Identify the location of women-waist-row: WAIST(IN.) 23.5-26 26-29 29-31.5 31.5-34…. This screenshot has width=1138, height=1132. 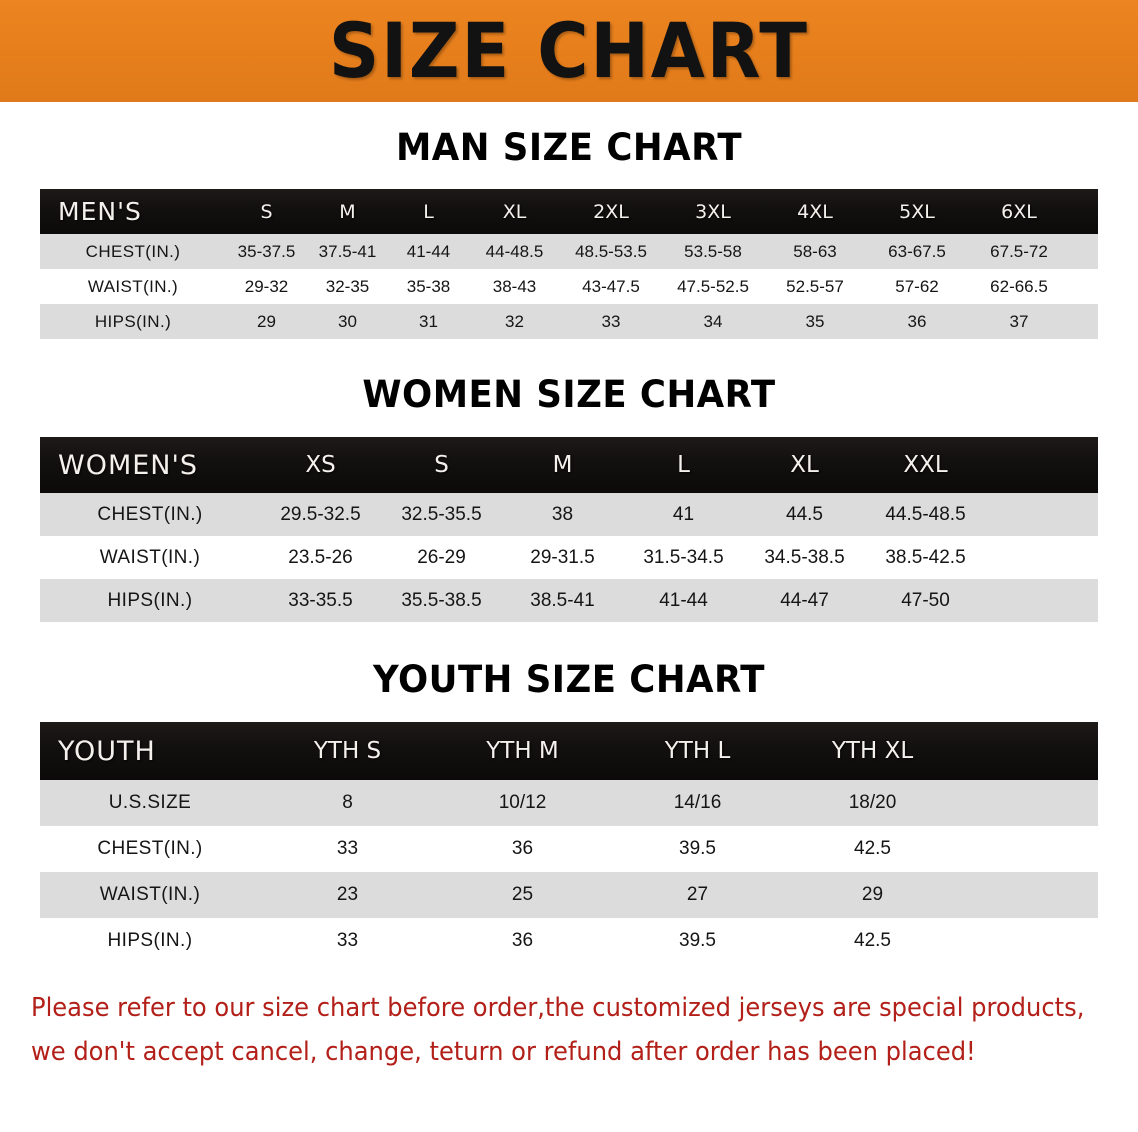
(569, 557).